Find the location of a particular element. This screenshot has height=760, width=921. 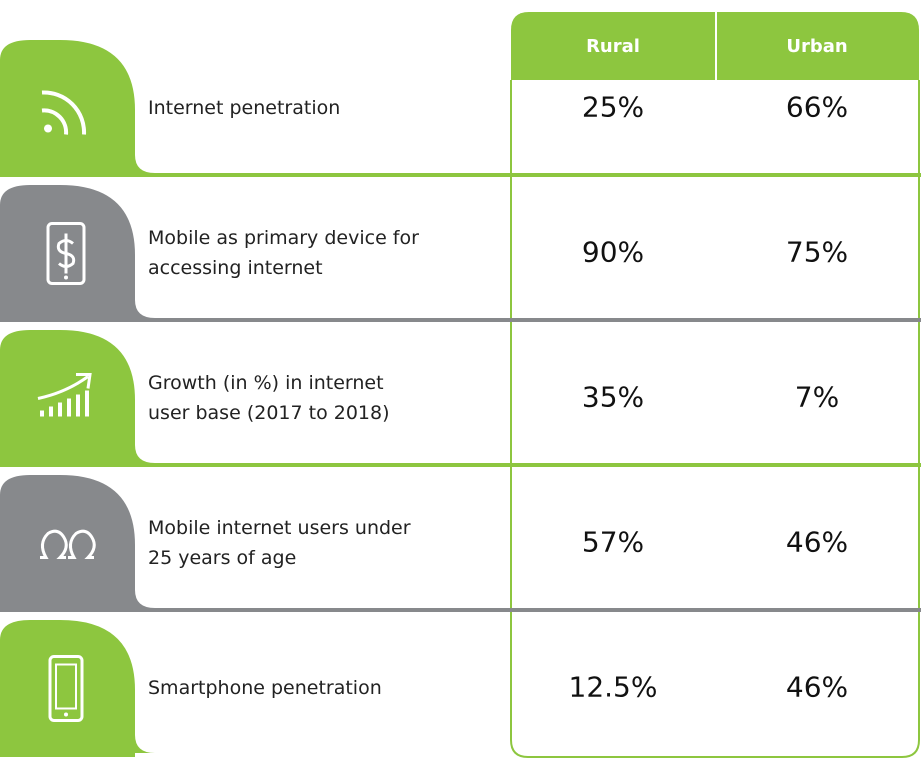

row-value: 66% is located at coordinates (817, 107).